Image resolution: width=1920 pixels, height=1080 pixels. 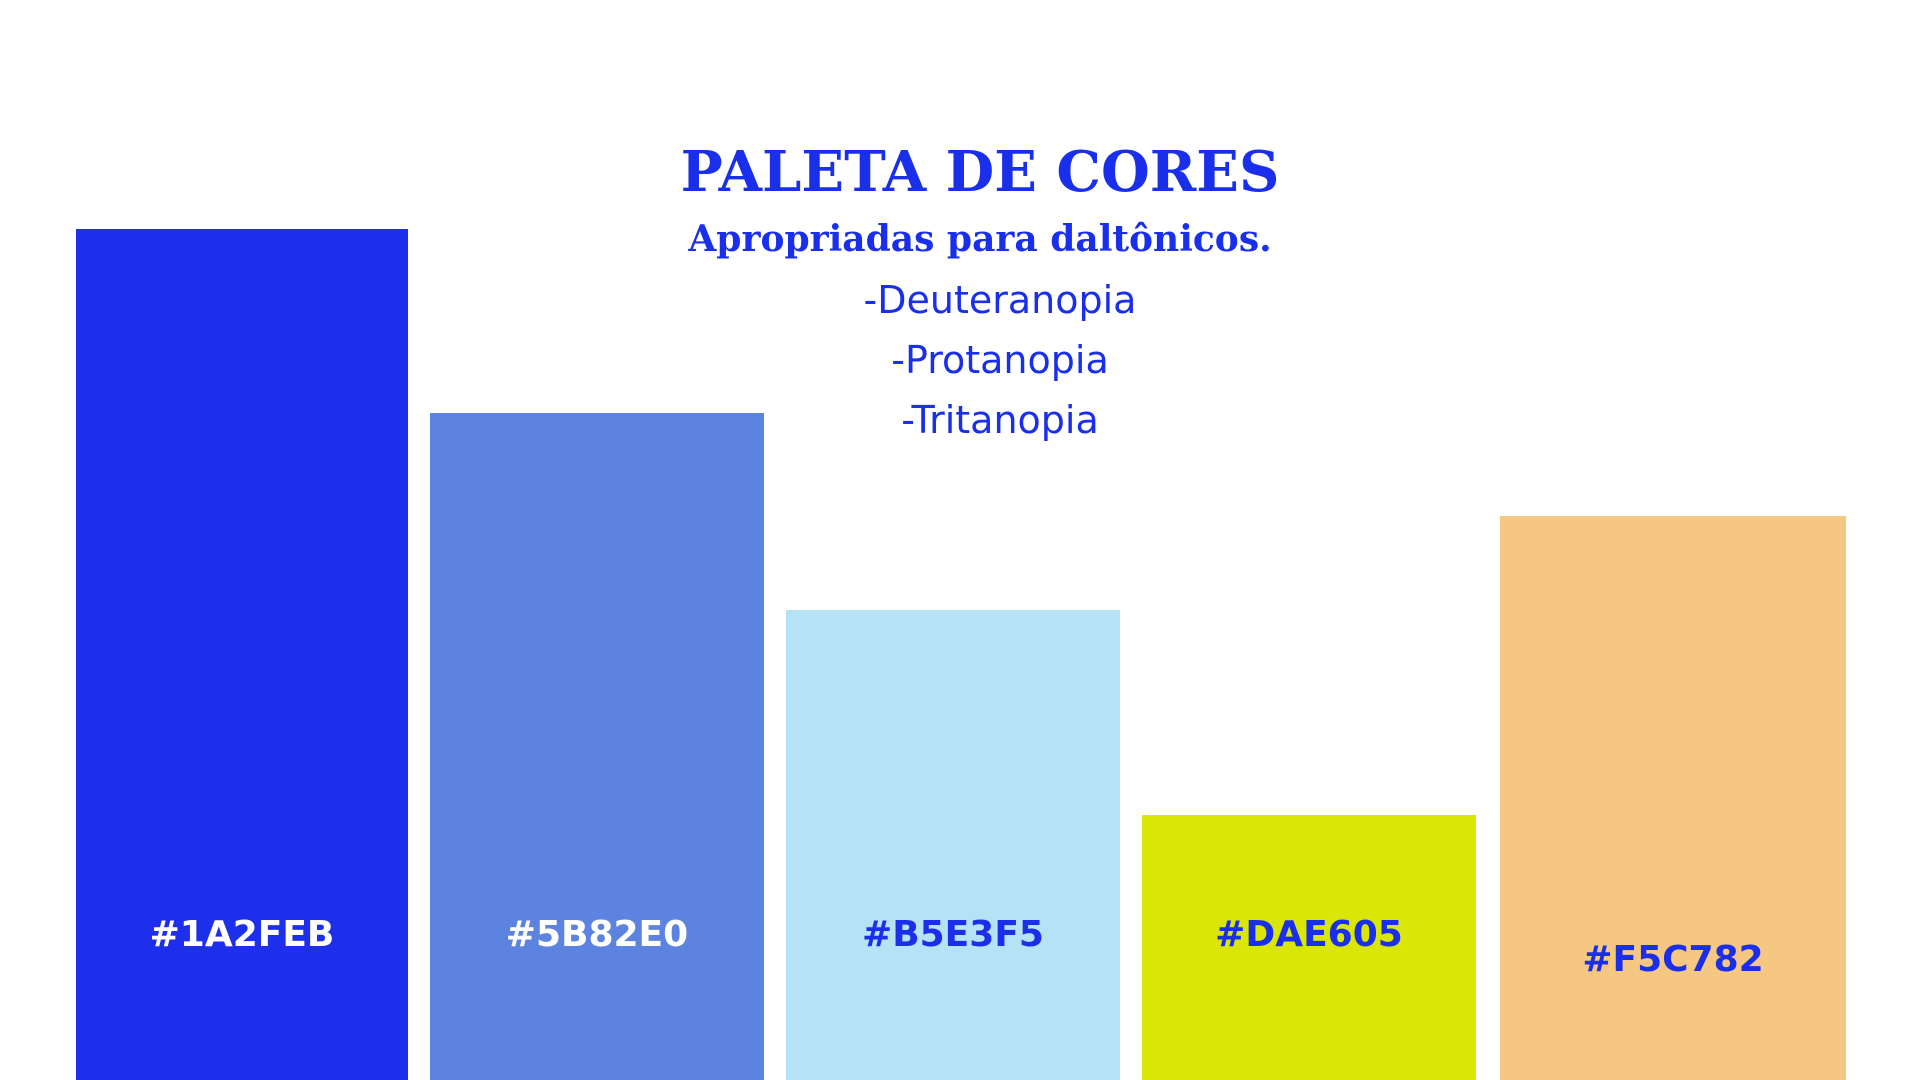 I want to click on colorblind-type-tritanopia: -Tritanopia, so click(x=1000, y=420).